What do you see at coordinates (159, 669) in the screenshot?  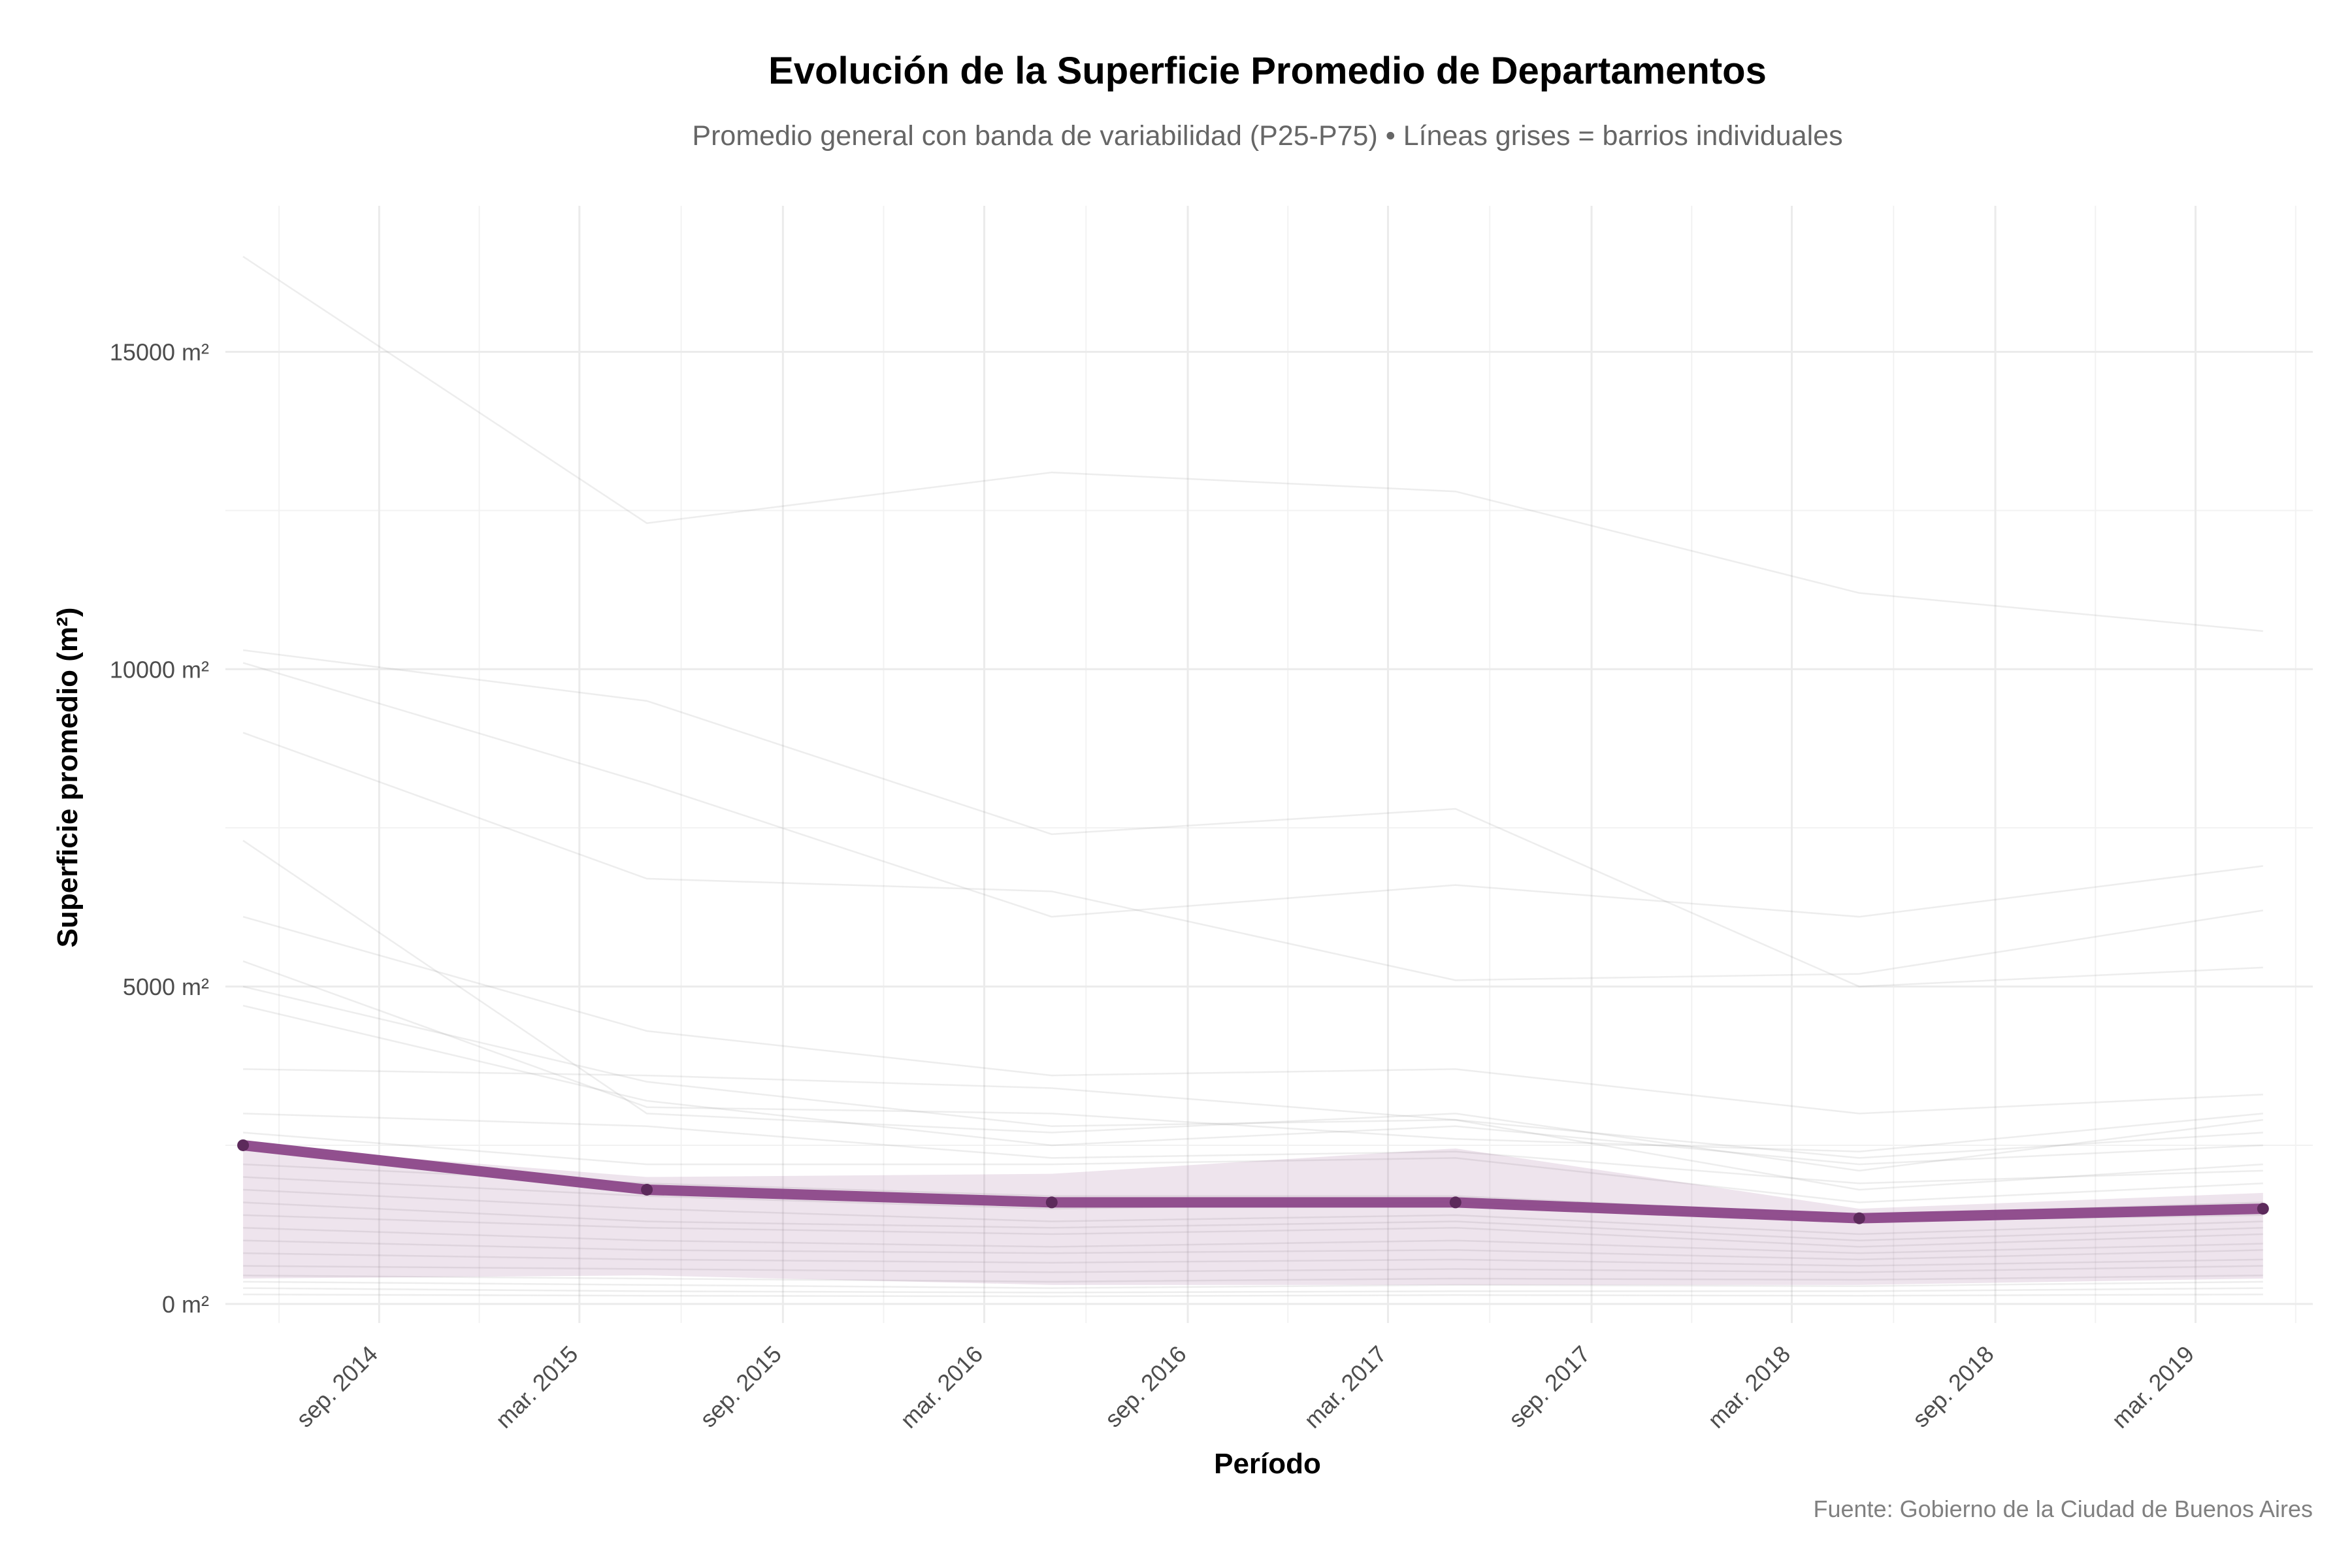 I see `y-tick-label: 10000 m²` at bounding box center [159, 669].